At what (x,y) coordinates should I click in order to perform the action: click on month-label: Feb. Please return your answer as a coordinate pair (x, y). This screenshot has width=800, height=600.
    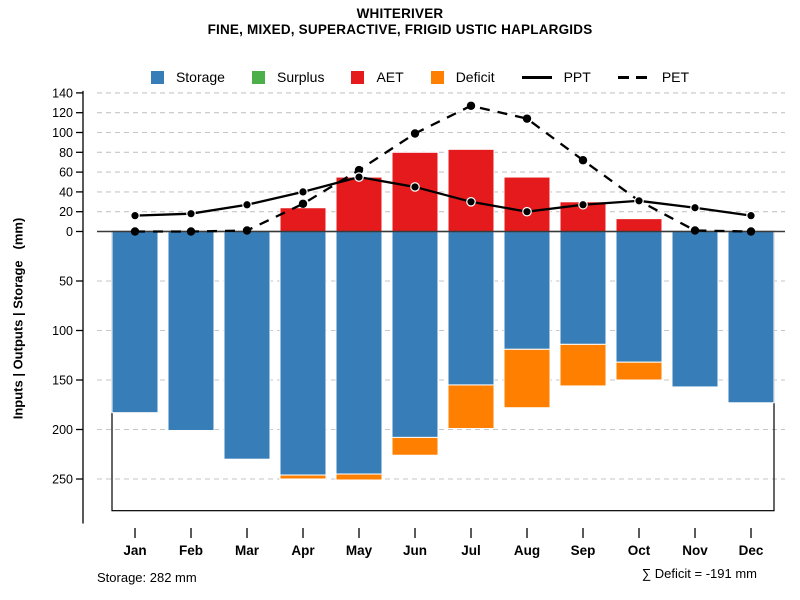
    Looking at the image, I should click on (191, 550).